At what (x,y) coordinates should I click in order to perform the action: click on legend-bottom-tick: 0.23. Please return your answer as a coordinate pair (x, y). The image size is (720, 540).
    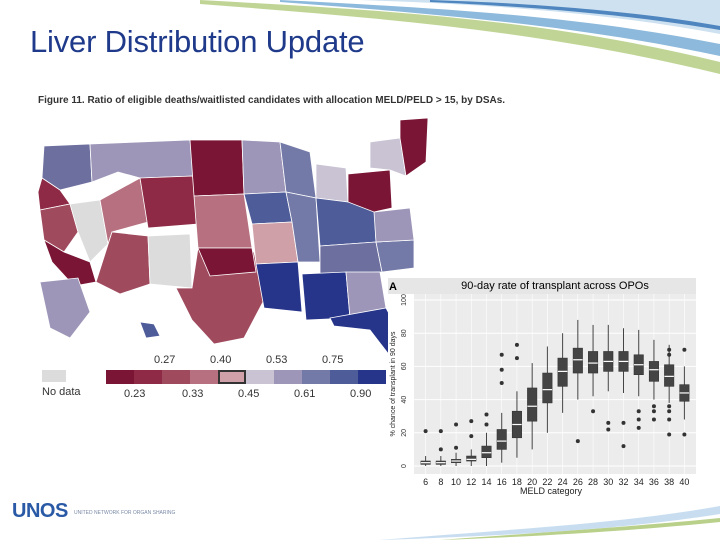
    Looking at the image, I should click on (135, 394).